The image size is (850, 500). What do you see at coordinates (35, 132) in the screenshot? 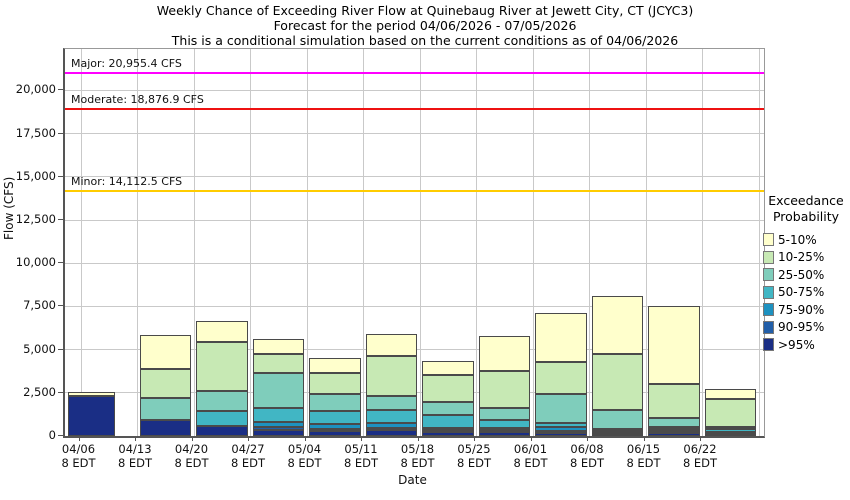
I see `y-tick-label: 17,500` at bounding box center [35, 132].